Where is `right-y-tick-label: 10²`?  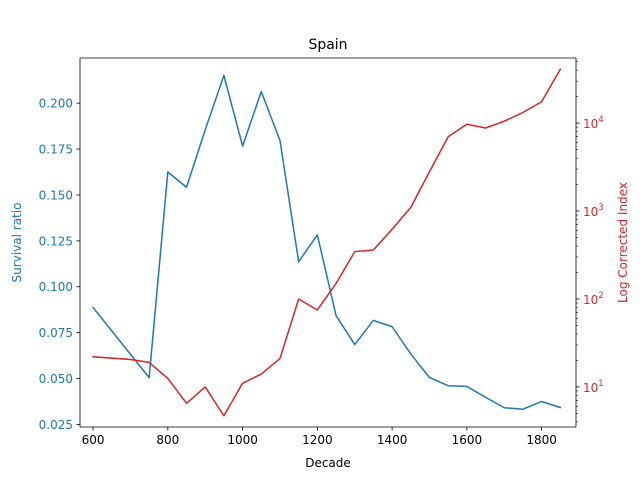 right-y-tick-label: 10² is located at coordinates (593, 299).